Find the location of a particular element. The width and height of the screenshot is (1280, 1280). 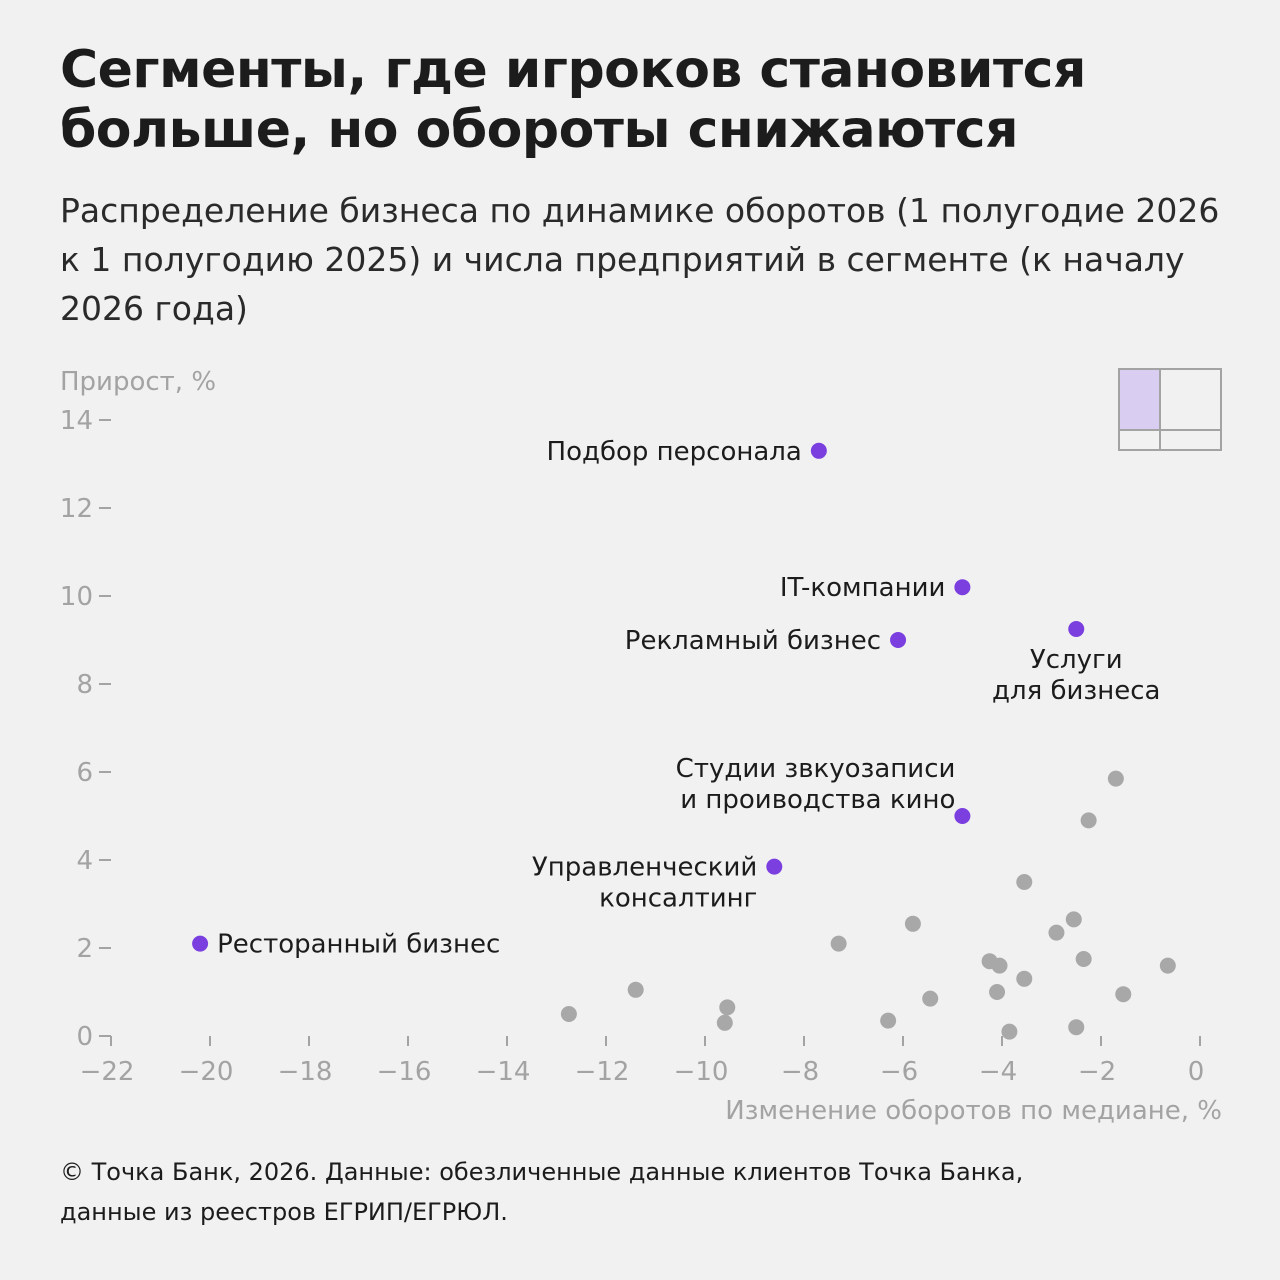

x-tick-label: −6 is located at coordinates (899, 1072).